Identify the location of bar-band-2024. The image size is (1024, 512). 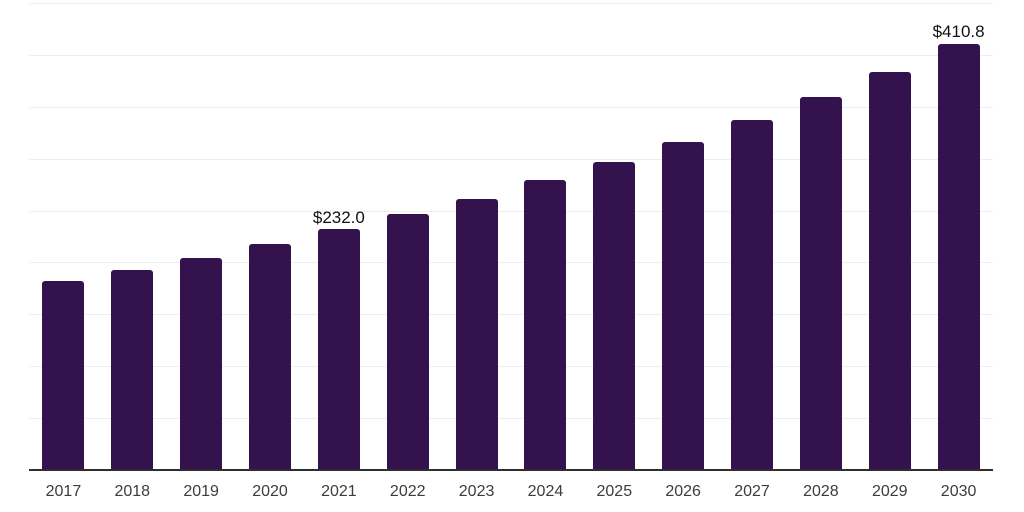
(545, 236).